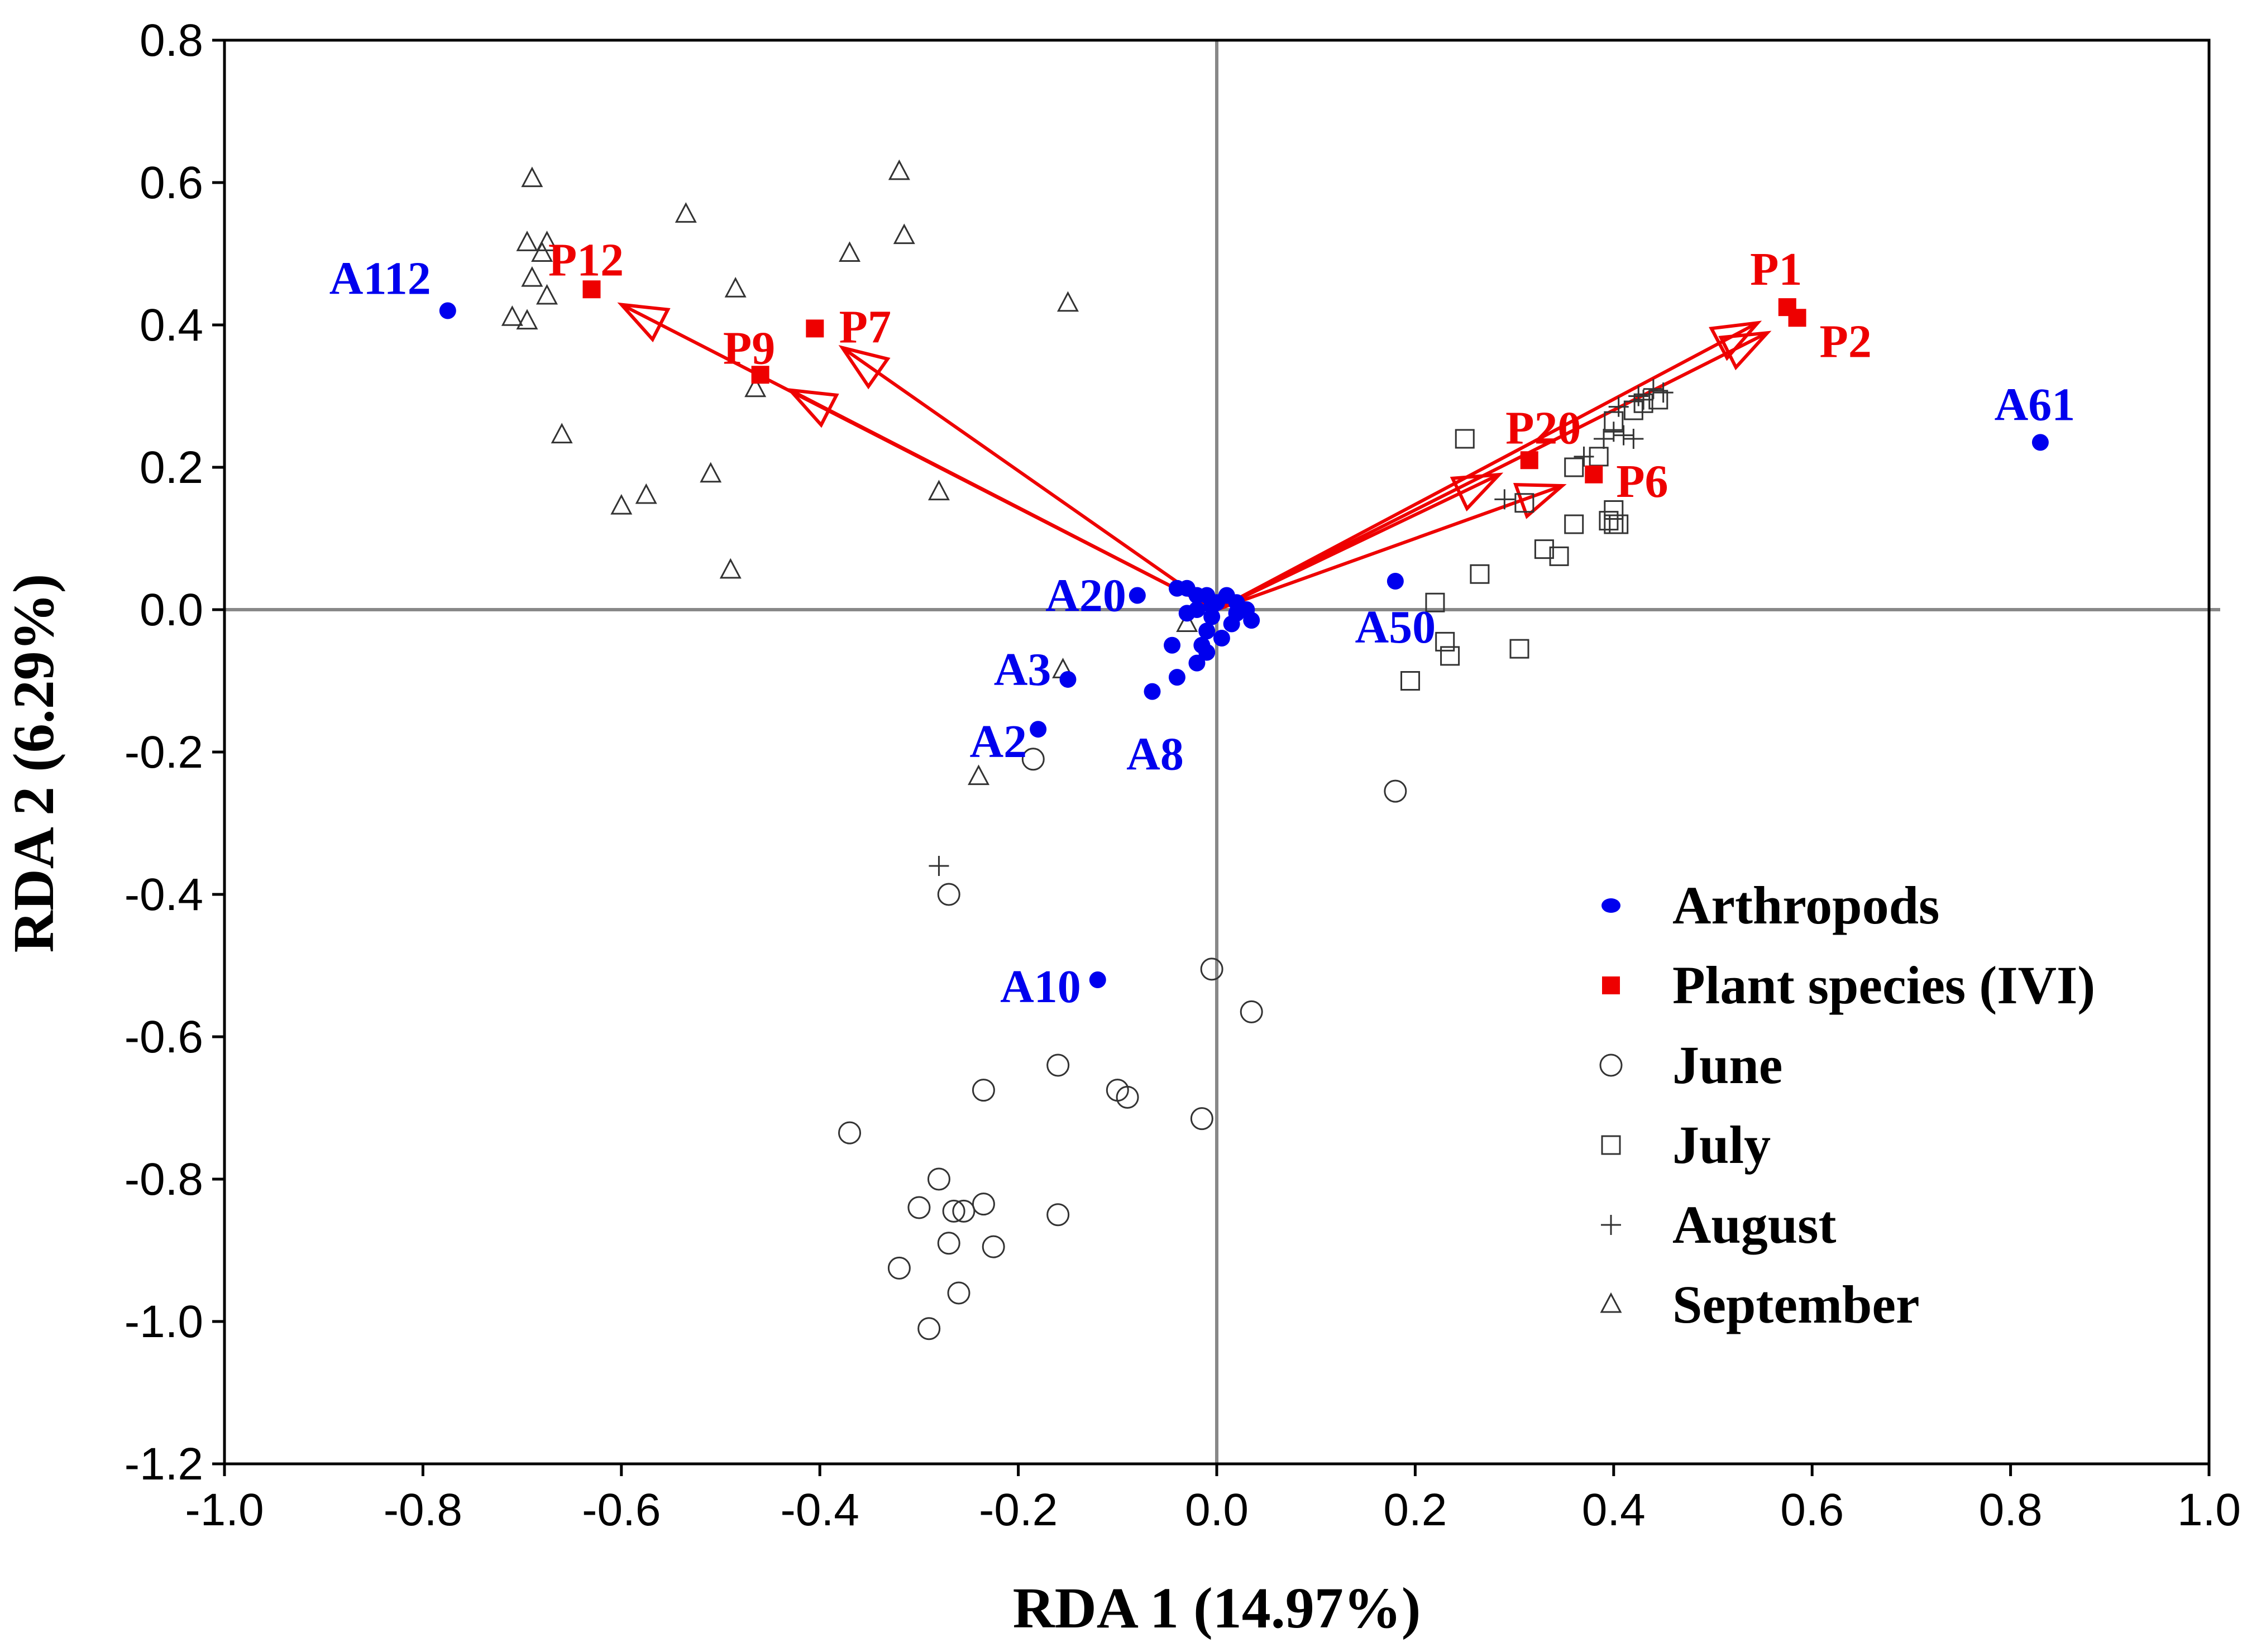  Describe the element at coordinates (2011, 1510) in the screenshot. I see `x-tick-label: 0.8` at that location.